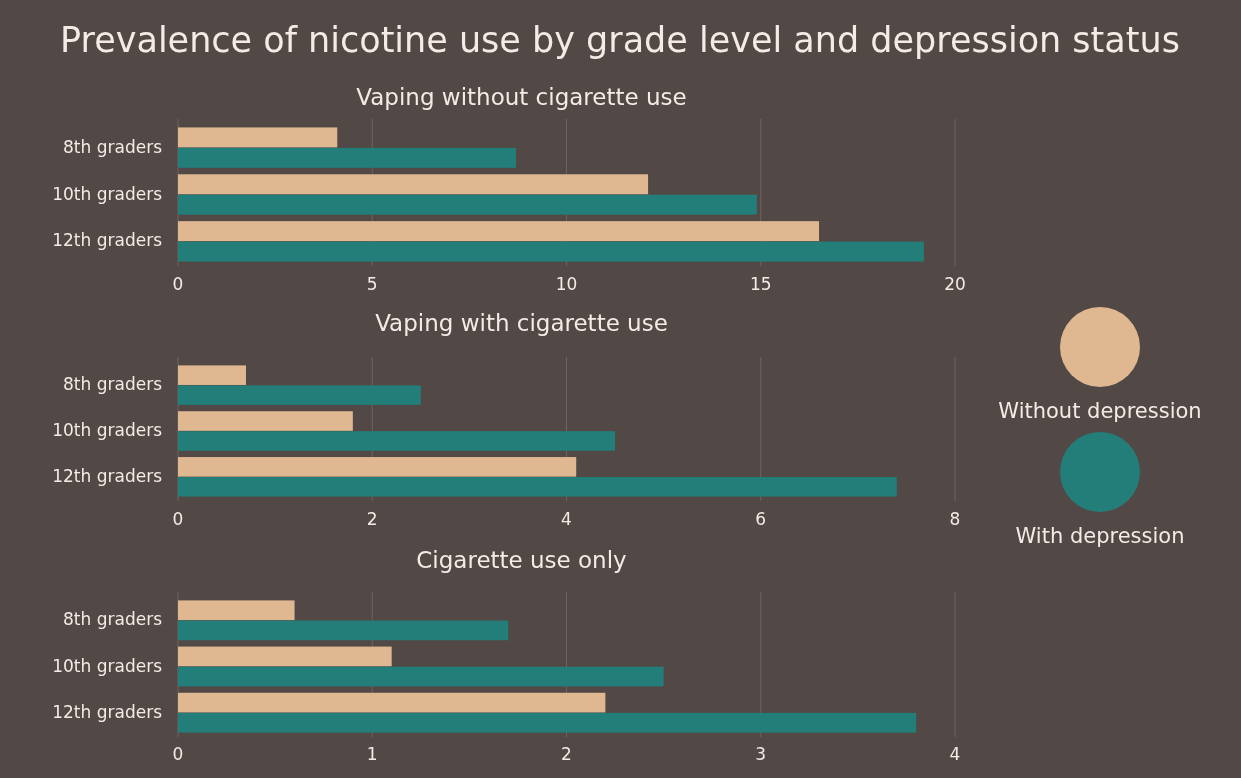 The width and height of the screenshot is (1241, 778). What do you see at coordinates (521, 97) in the screenshot?
I see `chart-subtitle: Vaping without cigarette use` at bounding box center [521, 97].